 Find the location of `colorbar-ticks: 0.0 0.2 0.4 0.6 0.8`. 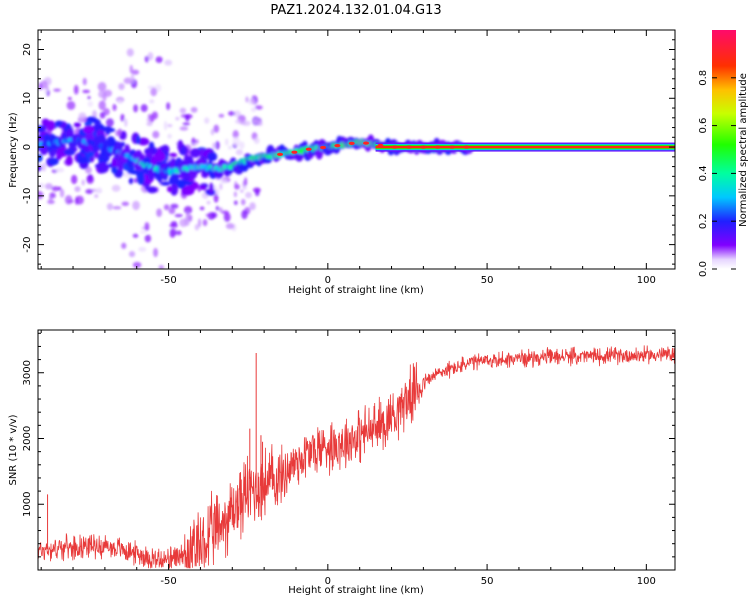

colorbar-ticks: 0.0 0.2 0.4 0.6 0.8 is located at coordinates (717, 173).